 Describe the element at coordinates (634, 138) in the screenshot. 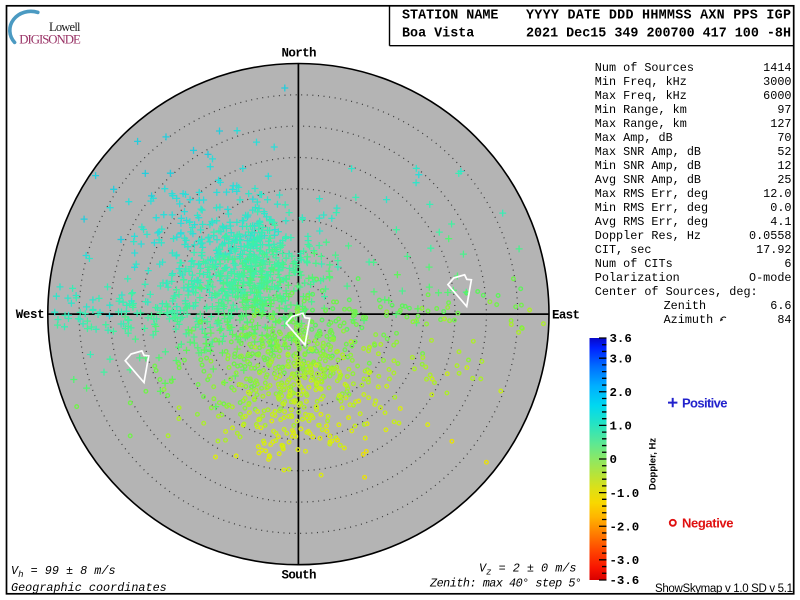

I see `svg-text: Max Amp, dB` at that location.